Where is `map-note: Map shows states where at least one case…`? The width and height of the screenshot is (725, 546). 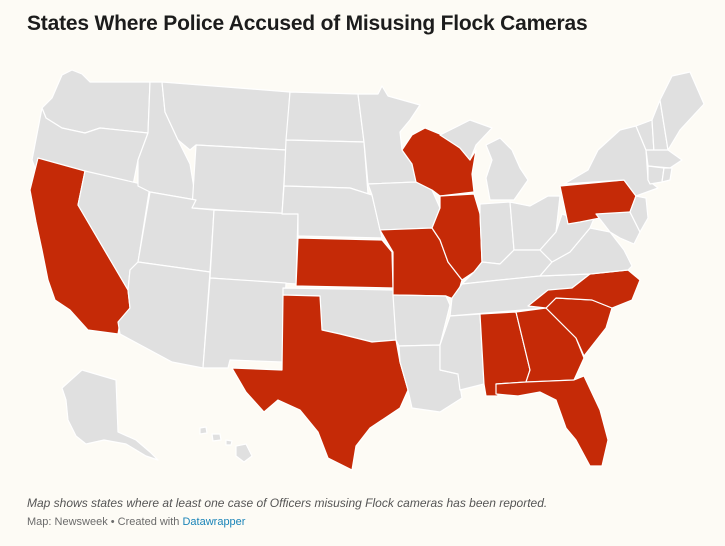
map-note: Map shows states where at least one case… is located at coordinates (287, 503).